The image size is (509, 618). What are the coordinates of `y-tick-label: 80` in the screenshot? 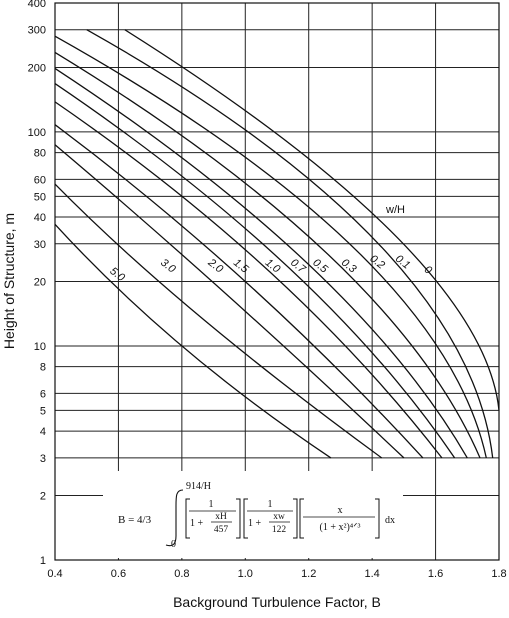 It's located at (40, 154).